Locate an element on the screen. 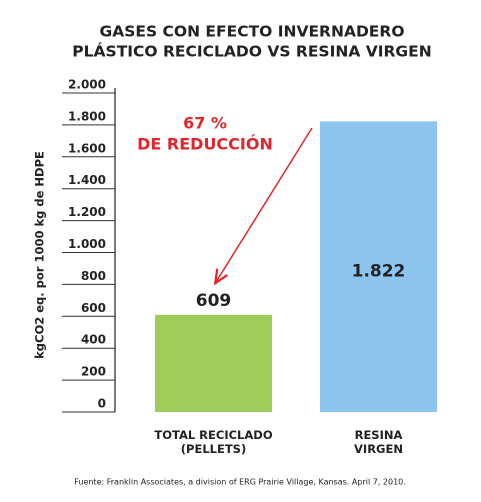  arrow is located at coordinates (264, 204).